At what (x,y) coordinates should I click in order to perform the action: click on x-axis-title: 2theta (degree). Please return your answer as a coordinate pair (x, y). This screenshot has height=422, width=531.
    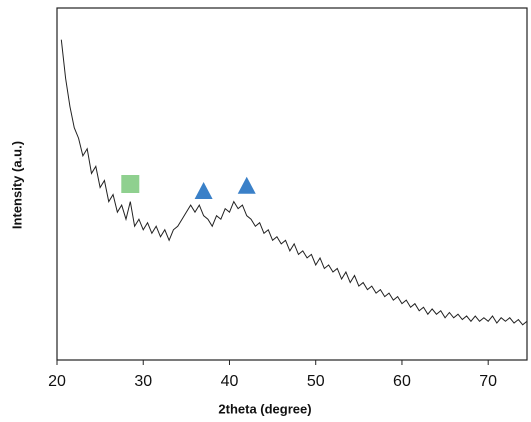
    Looking at the image, I should click on (264, 408).